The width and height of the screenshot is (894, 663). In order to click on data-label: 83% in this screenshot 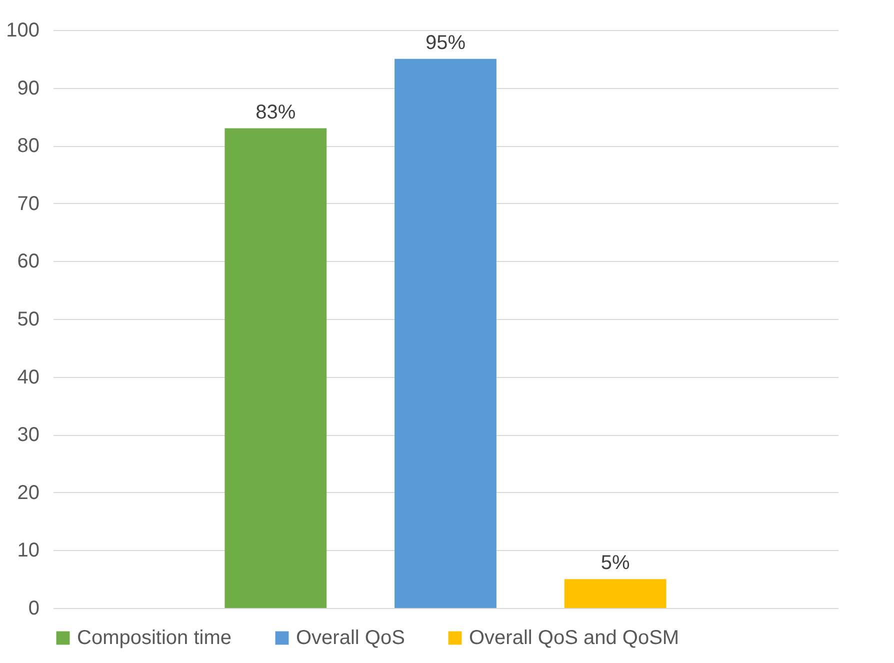, I will do `click(276, 112)`.